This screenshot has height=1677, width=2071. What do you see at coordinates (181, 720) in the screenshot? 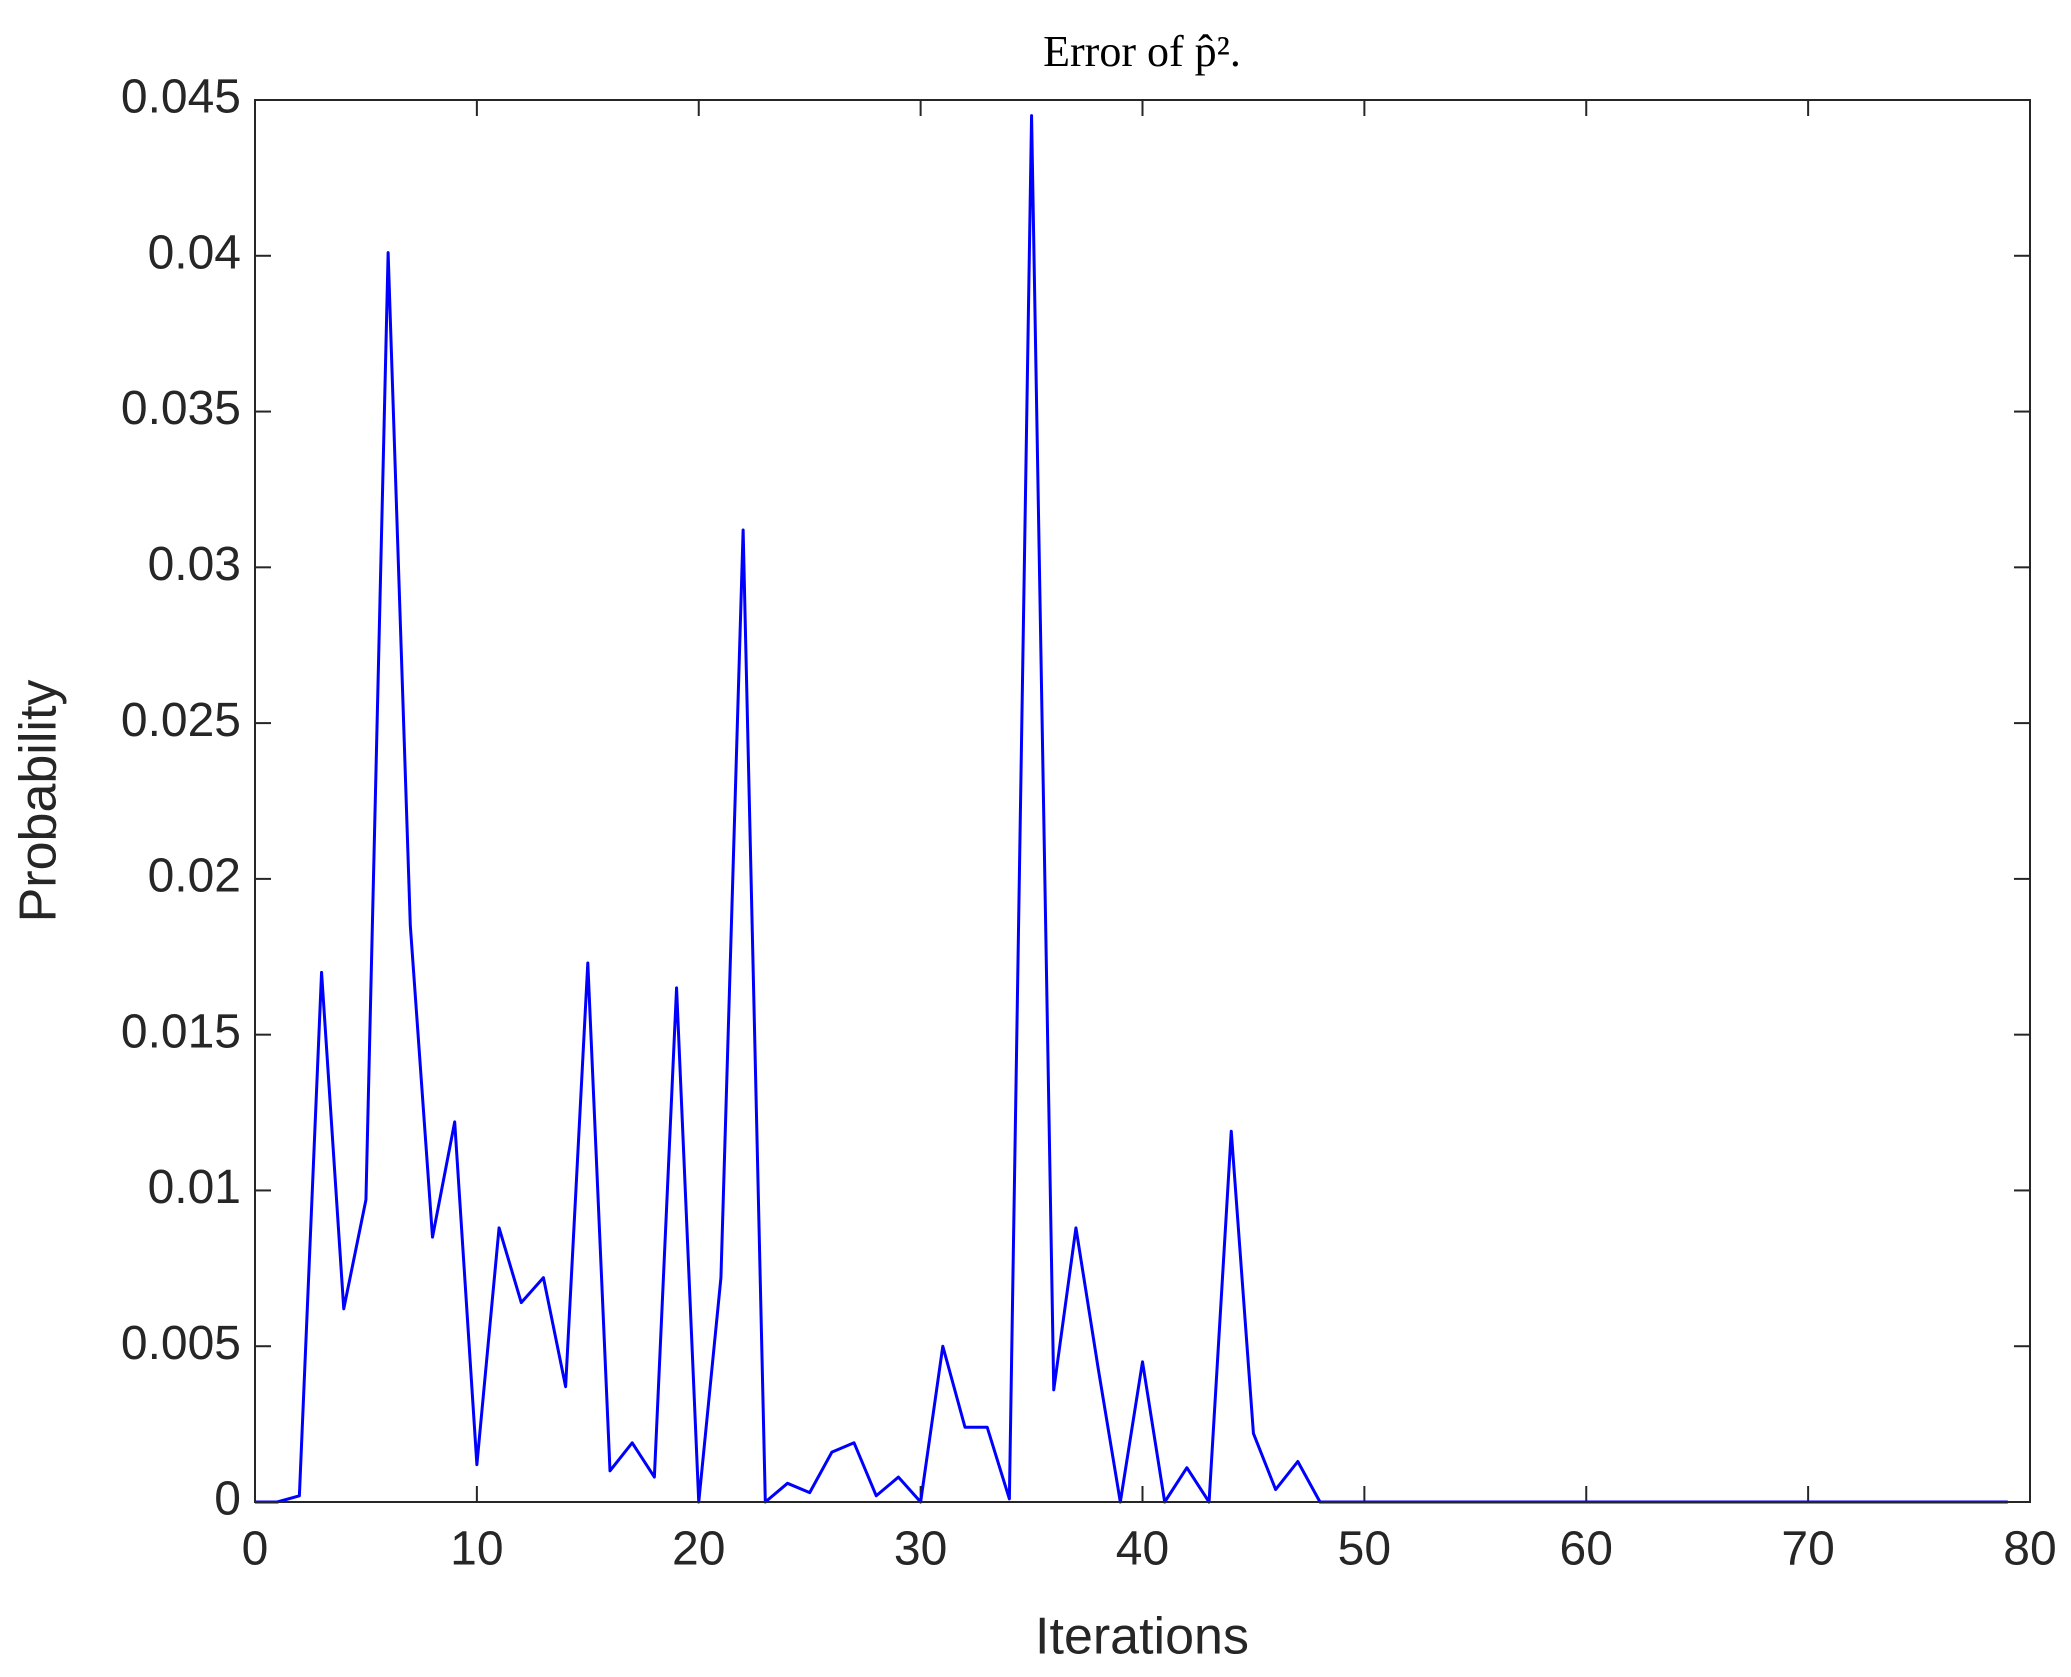
I see `y-tick-label: 0.025` at bounding box center [181, 720].